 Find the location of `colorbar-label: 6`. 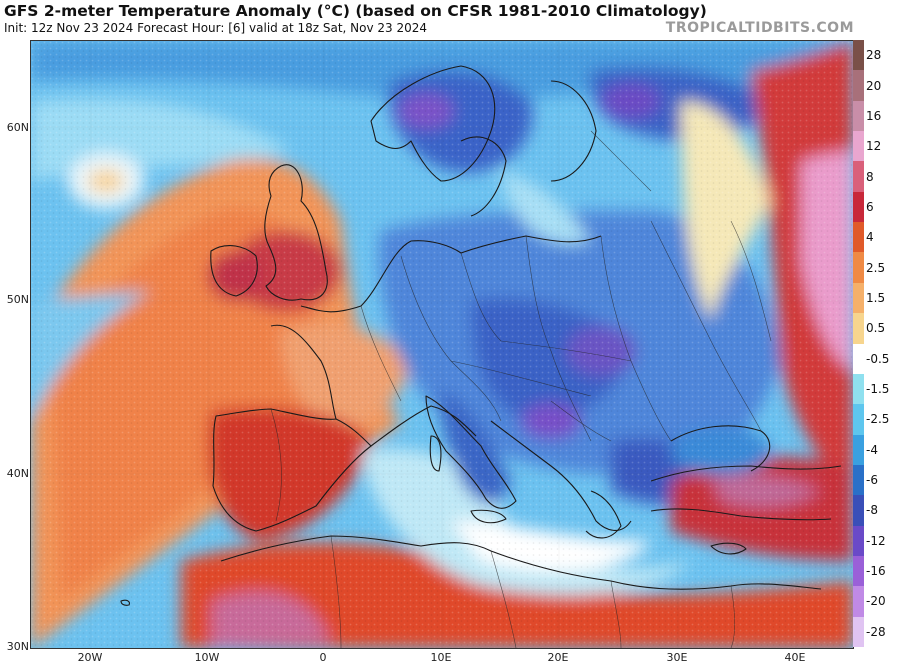

colorbar-label: 6 is located at coordinates (870, 206).